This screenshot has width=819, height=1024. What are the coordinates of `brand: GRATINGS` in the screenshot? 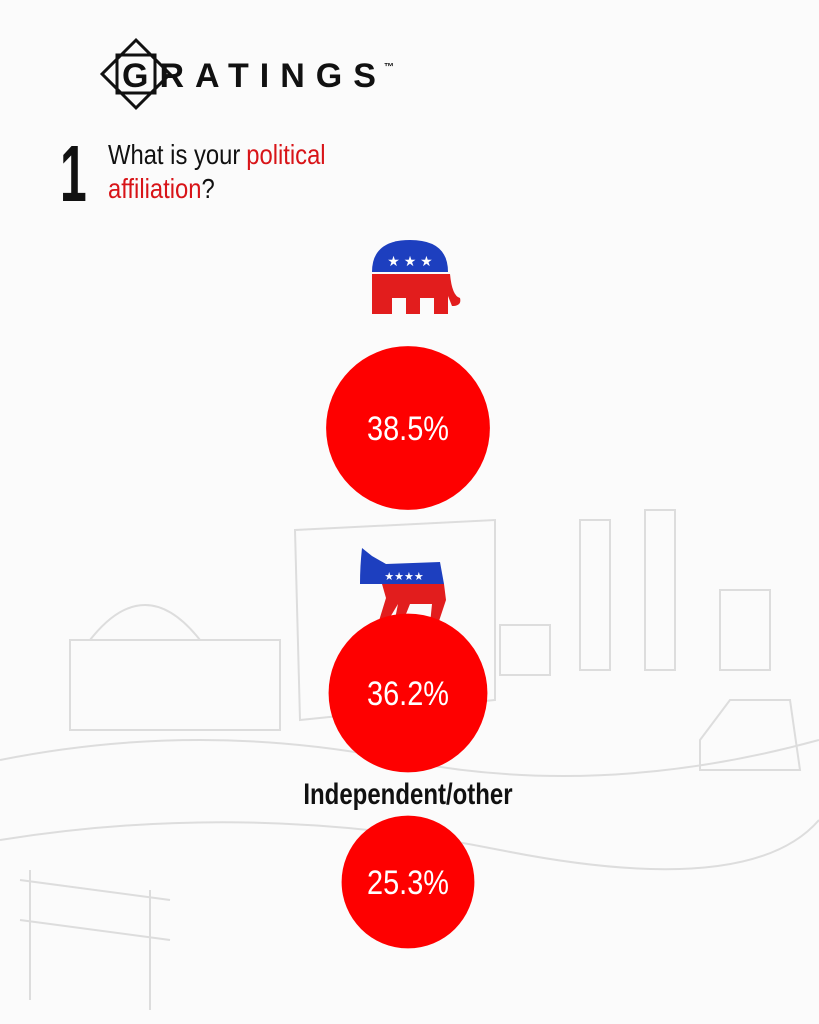 It's located at (254, 76).